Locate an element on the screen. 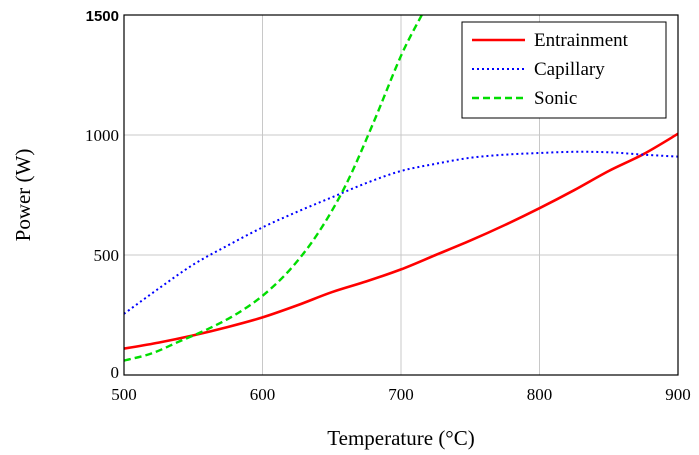  y-tick-label: 1000 is located at coordinates (102, 135).